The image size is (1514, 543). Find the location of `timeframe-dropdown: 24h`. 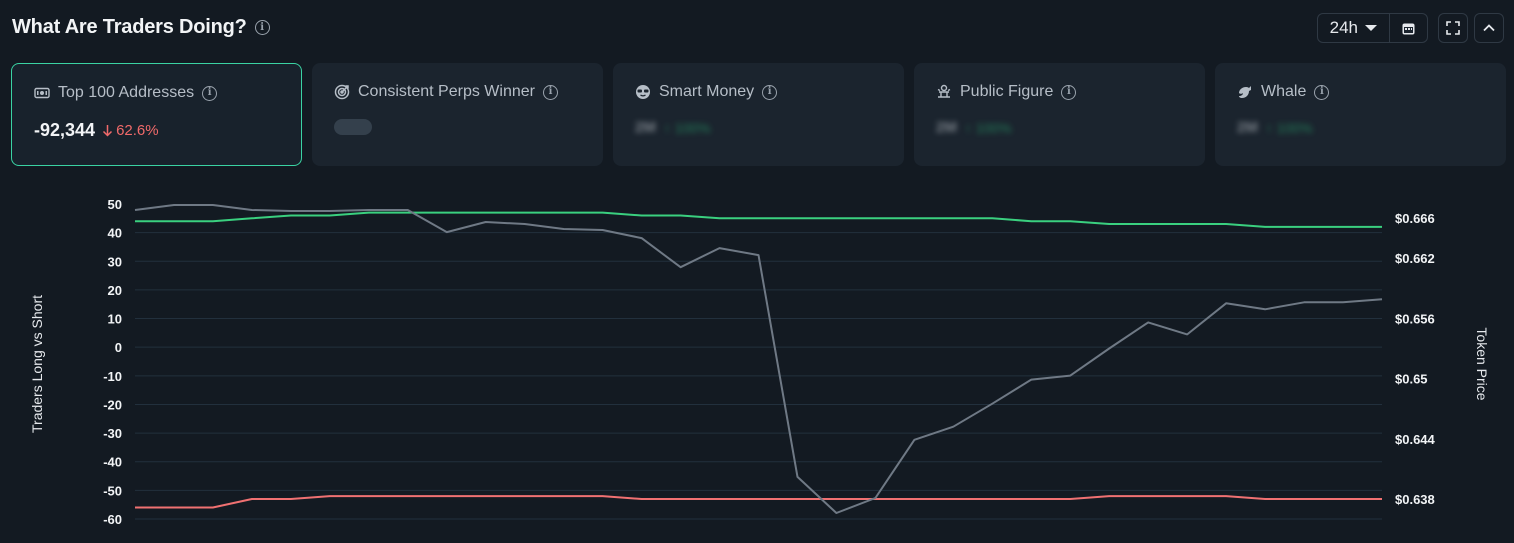

timeframe-dropdown: 24h is located at coordinates (1353, 28).